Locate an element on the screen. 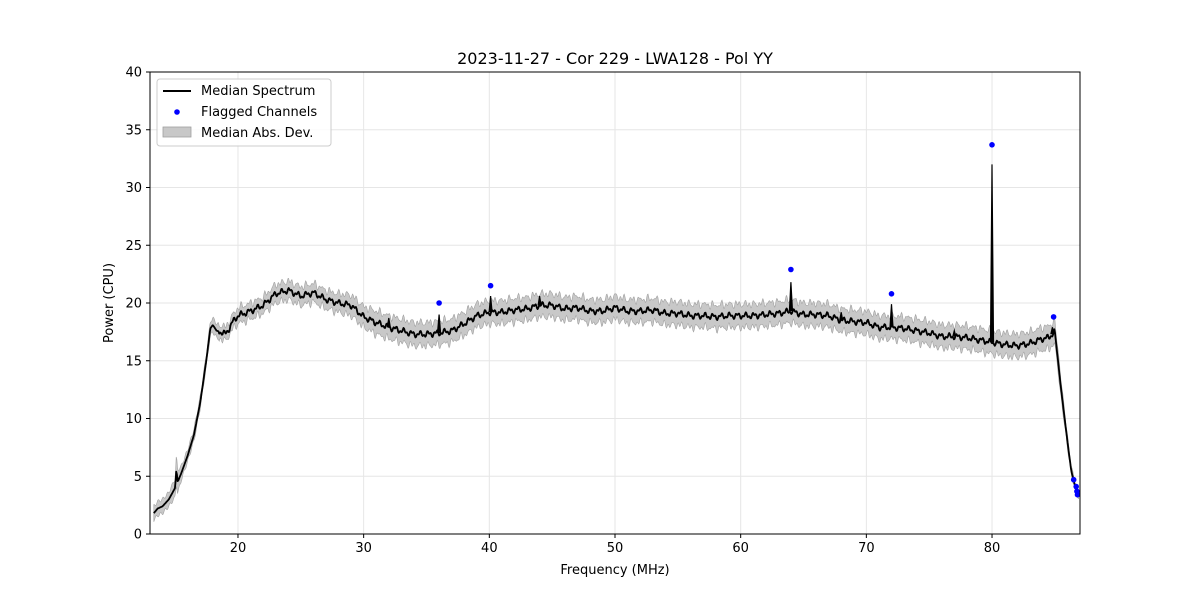 This screenshot has height=600, width=1200. x-tick-label: 80 is located at coordinates (992, 548).